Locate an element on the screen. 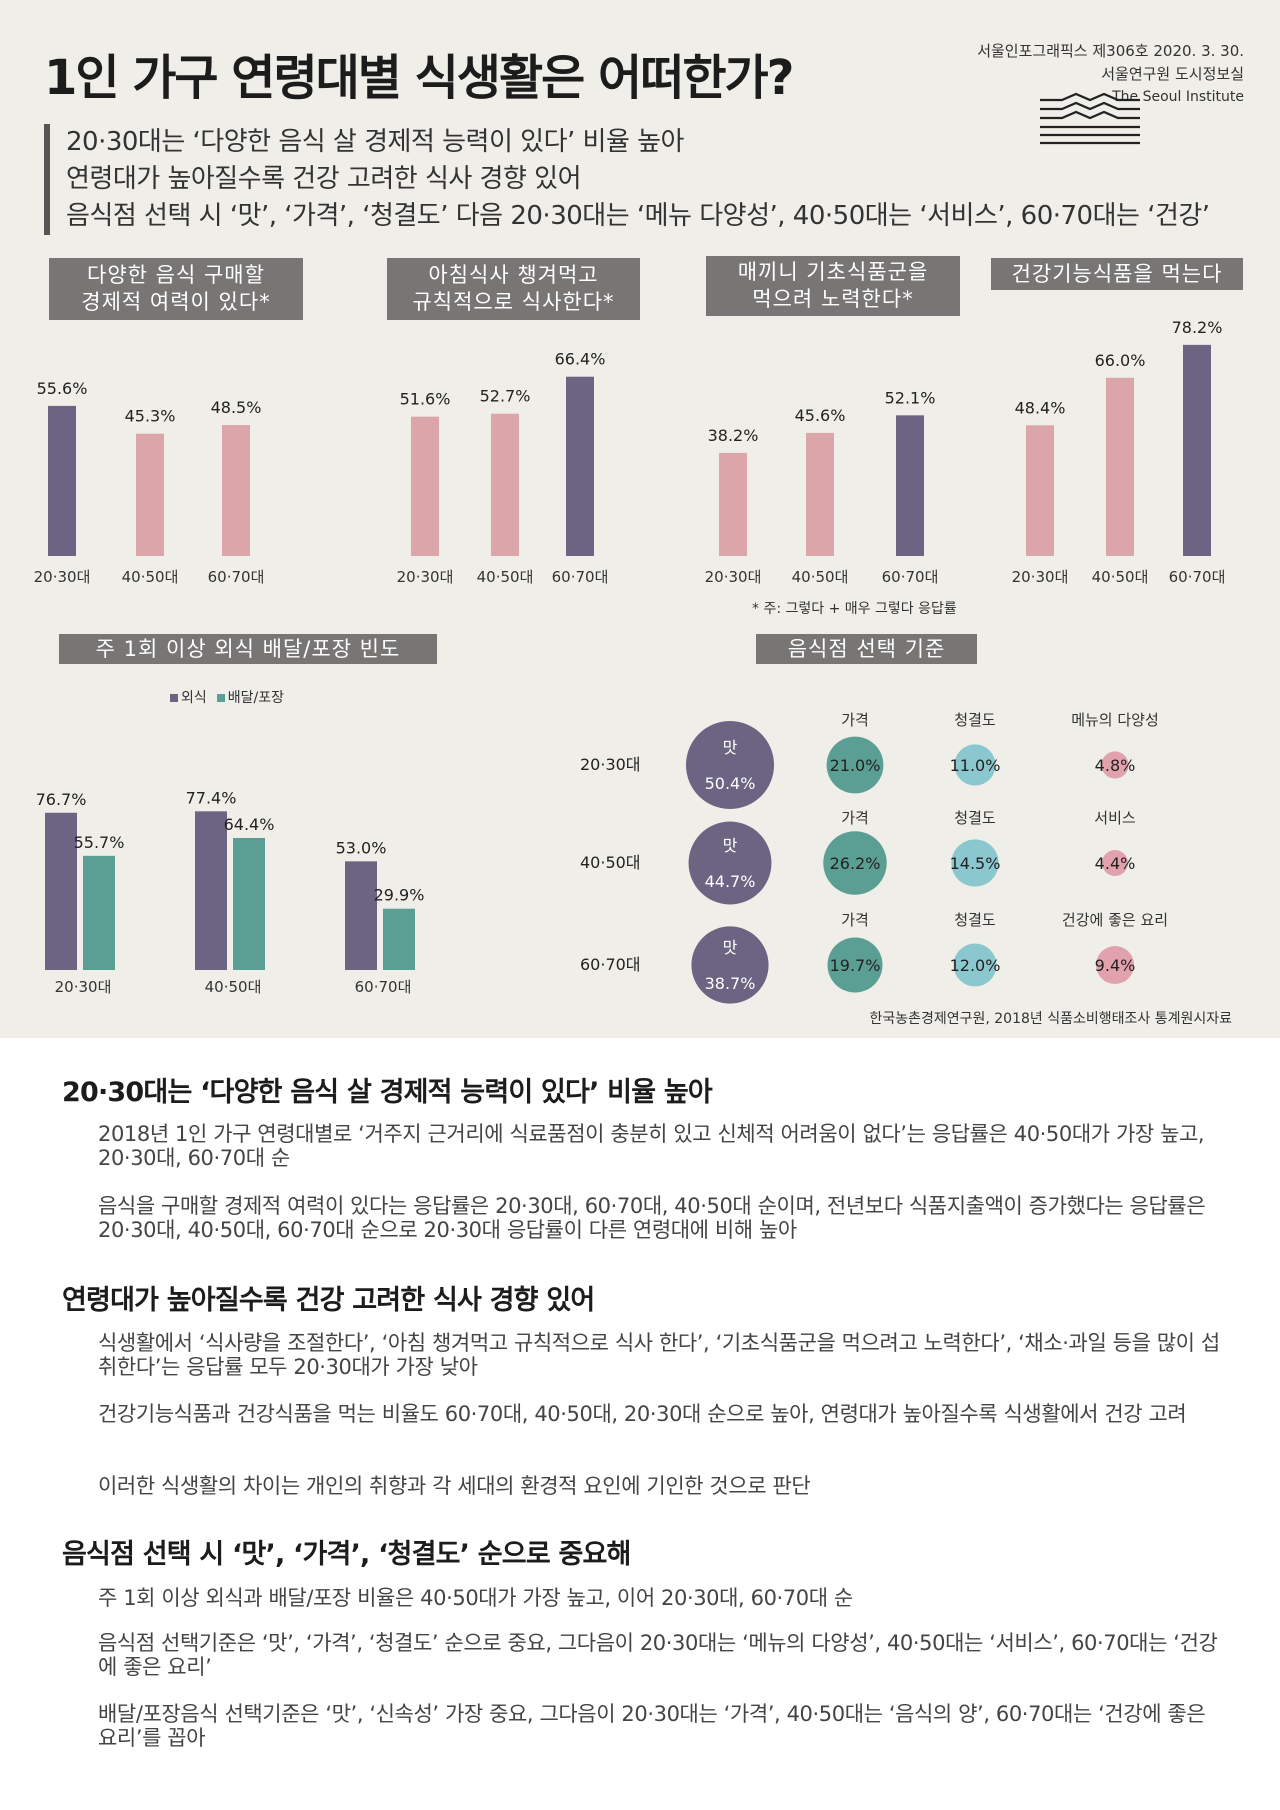  bar-chart-basic-food-groups: 38.2% 20·30대 45.6% 40·50대 52.1% 60·70대 is located at coordinates (822, 487).